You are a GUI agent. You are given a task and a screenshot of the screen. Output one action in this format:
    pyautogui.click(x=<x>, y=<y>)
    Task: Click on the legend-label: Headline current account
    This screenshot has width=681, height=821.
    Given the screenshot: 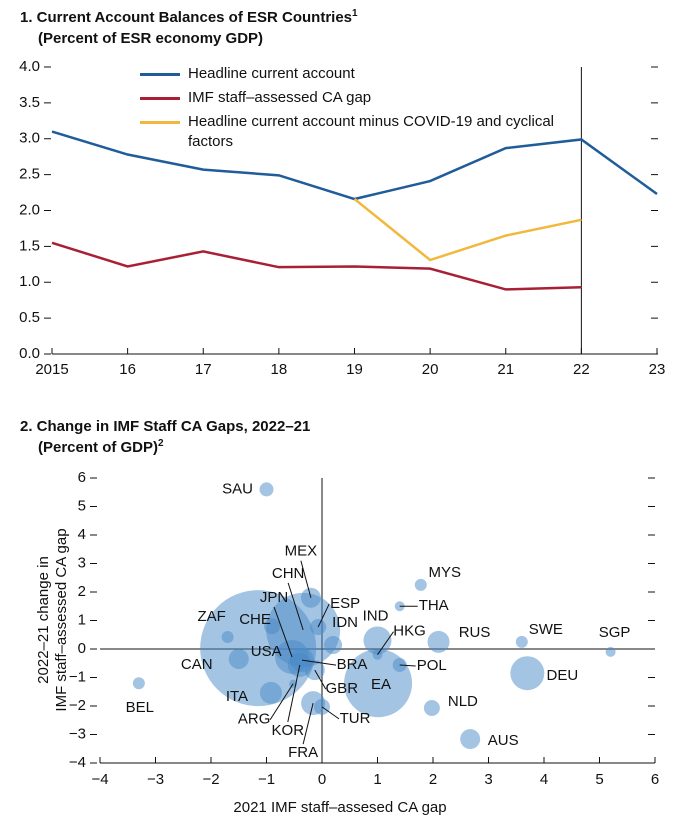 What is the action you would take?
    pyautogui.click(x=271, y=73)
    